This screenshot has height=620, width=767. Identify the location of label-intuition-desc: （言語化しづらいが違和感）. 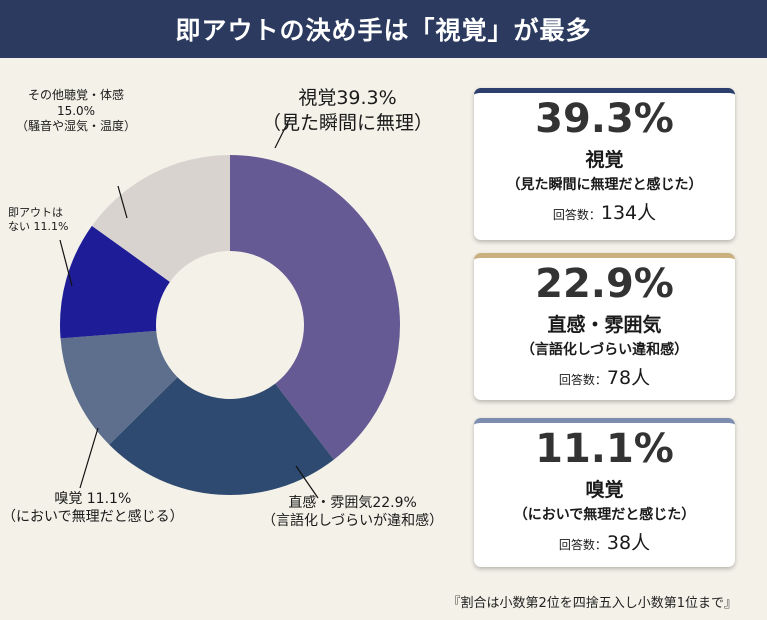
(353, 521).